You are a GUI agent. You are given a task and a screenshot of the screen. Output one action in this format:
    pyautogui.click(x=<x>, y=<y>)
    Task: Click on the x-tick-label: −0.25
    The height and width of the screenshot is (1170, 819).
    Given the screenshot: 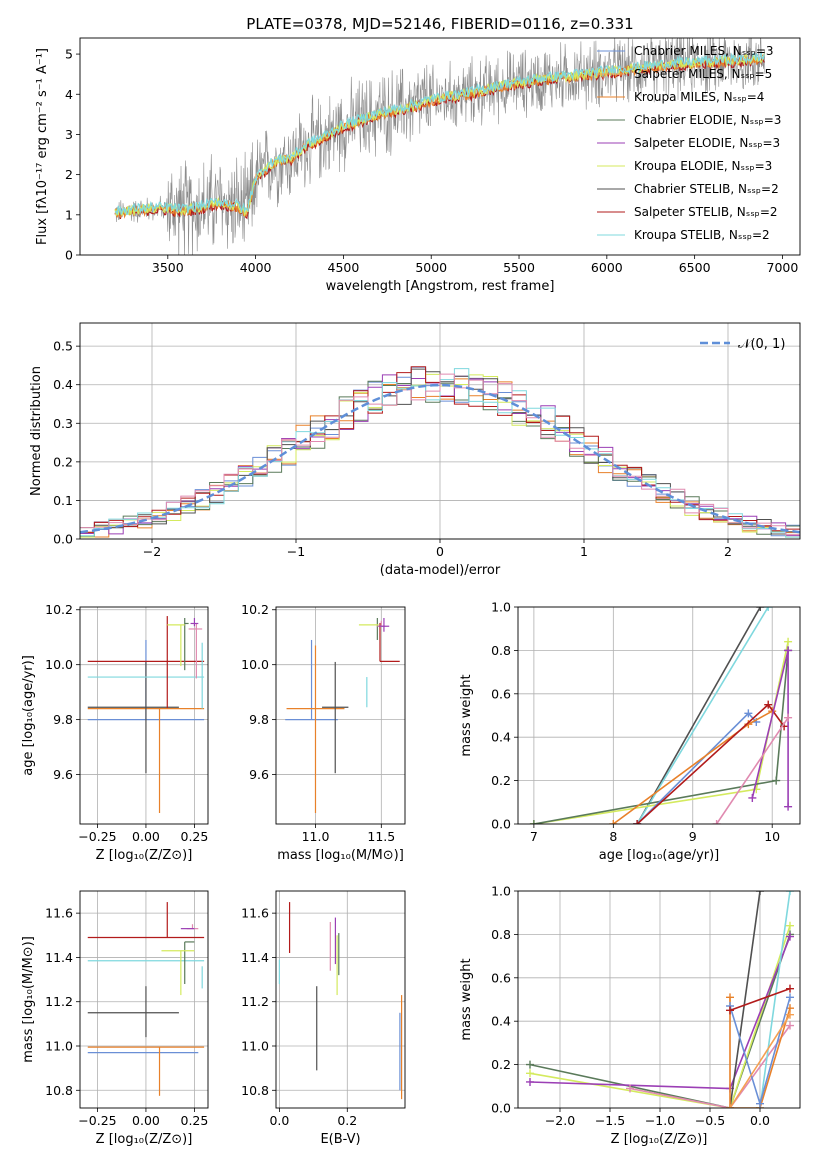 What is the action you would take?
    pyautogui.click(x=97, y=1120)
    